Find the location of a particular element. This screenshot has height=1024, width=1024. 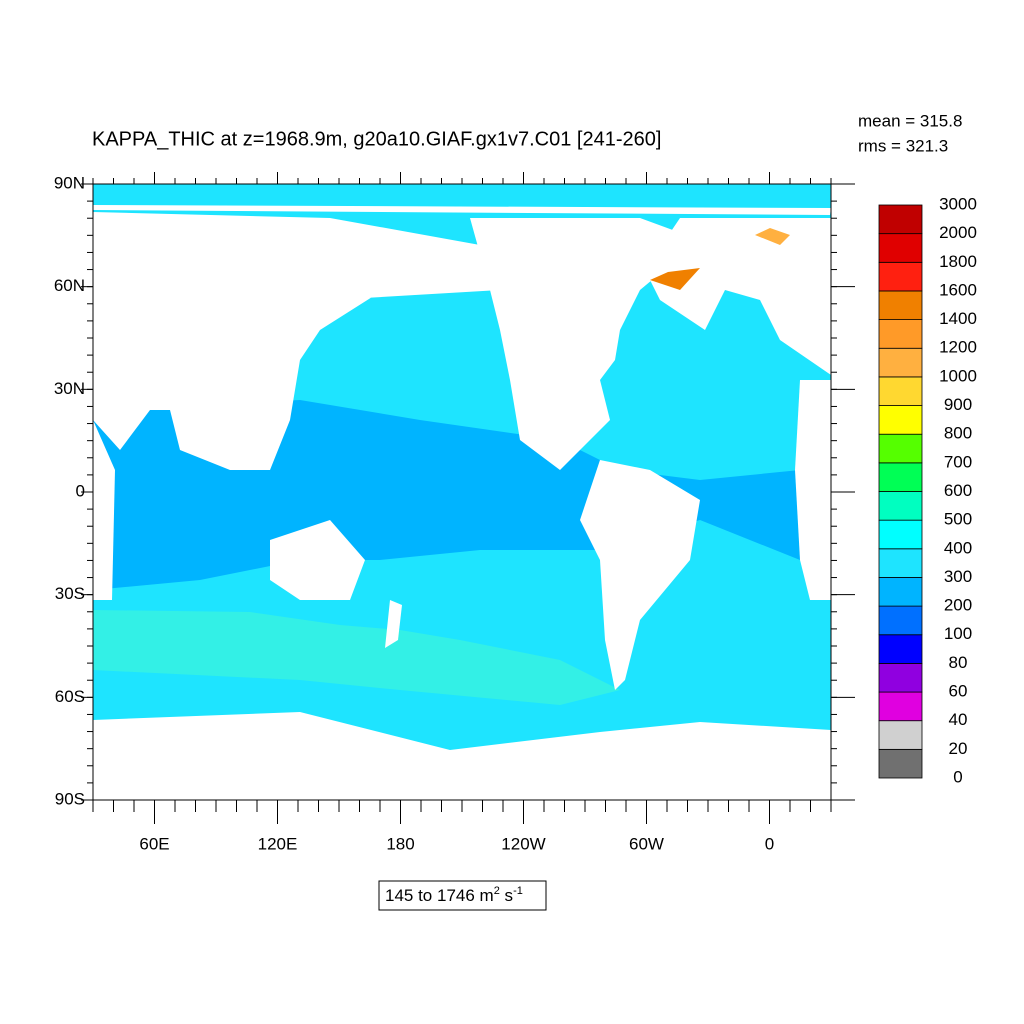

nordic-high is located at coordinates (772, 236).